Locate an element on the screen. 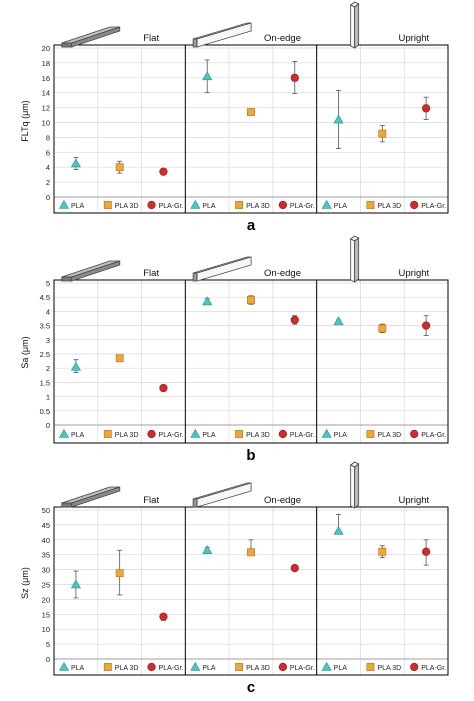  y-tick-label: 0.5 is located at coordinates (45, 411).